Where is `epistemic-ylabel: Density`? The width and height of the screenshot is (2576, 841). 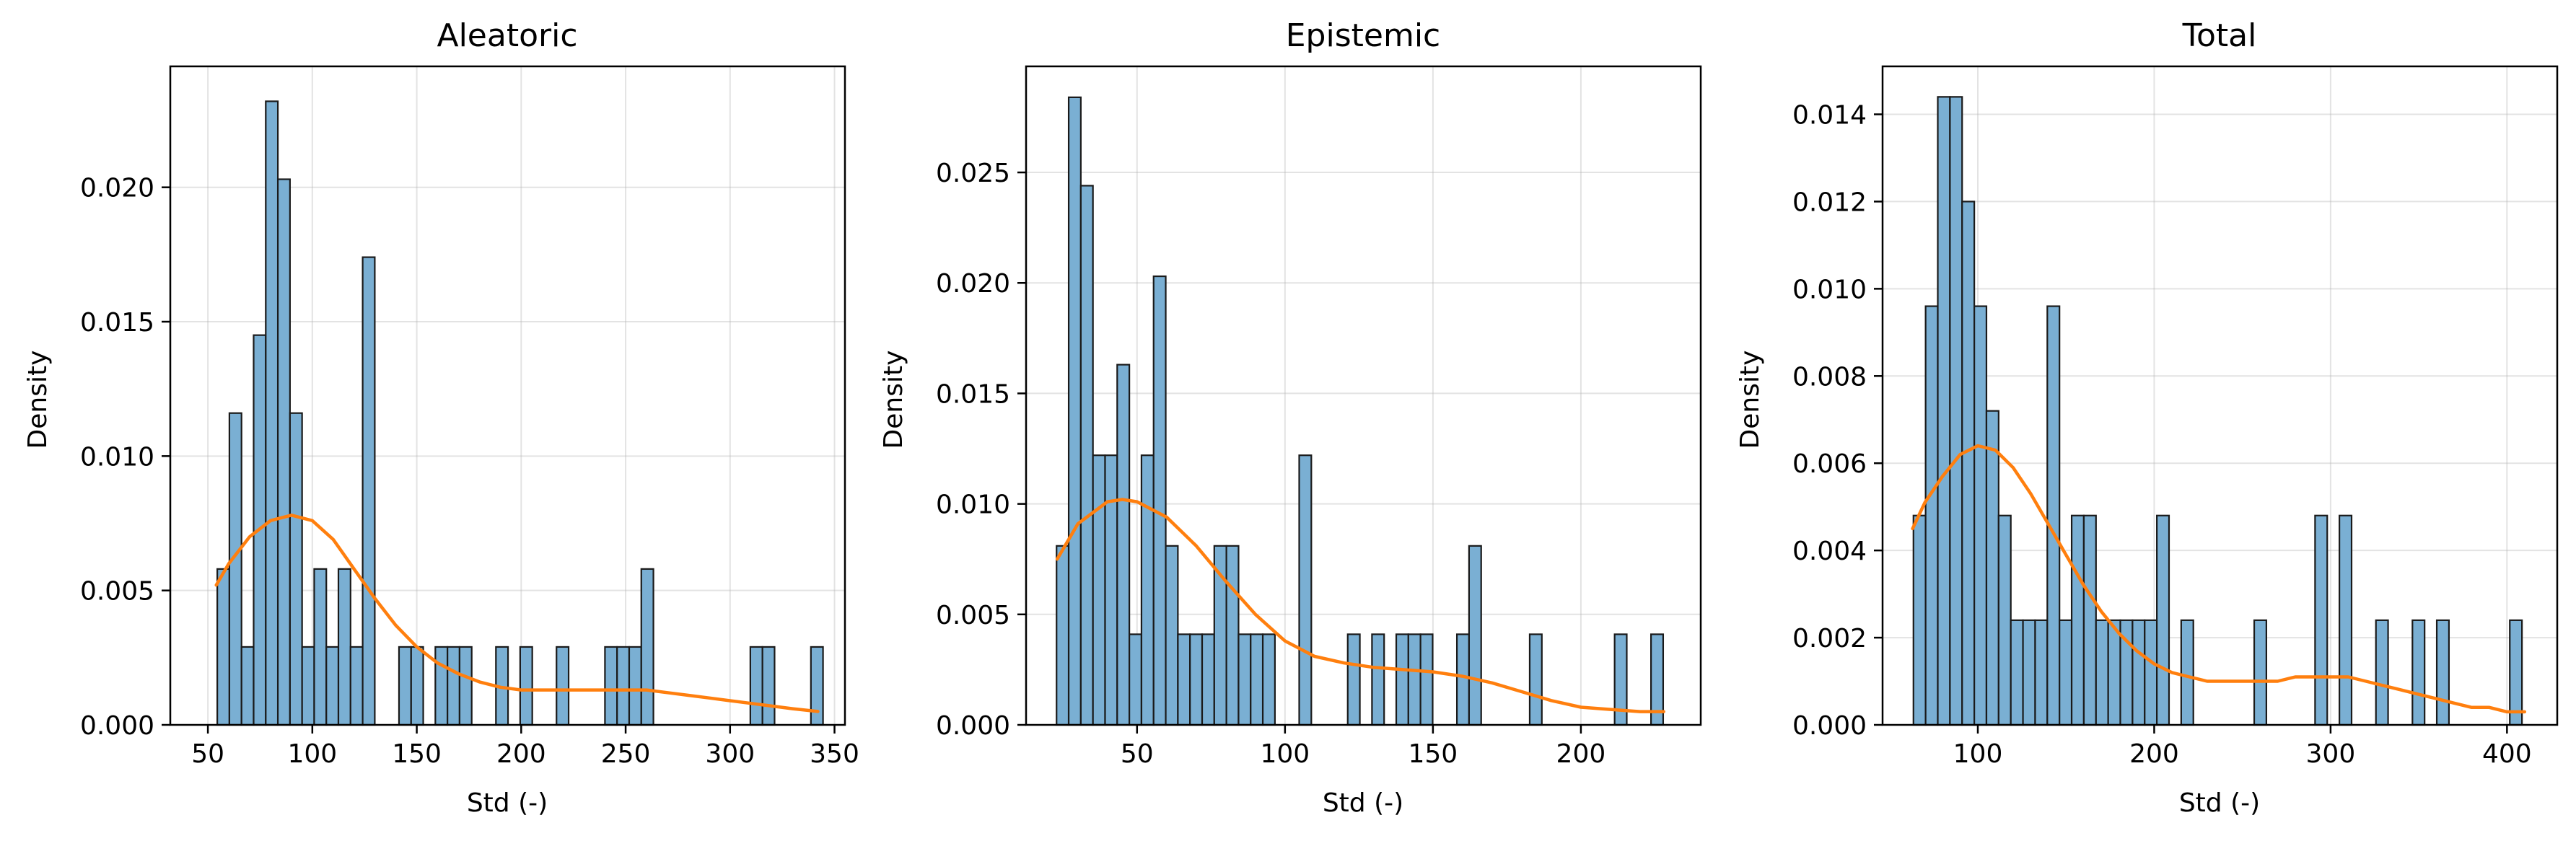 epistemic-ylabel: Density is located at coordinates (894, 400).